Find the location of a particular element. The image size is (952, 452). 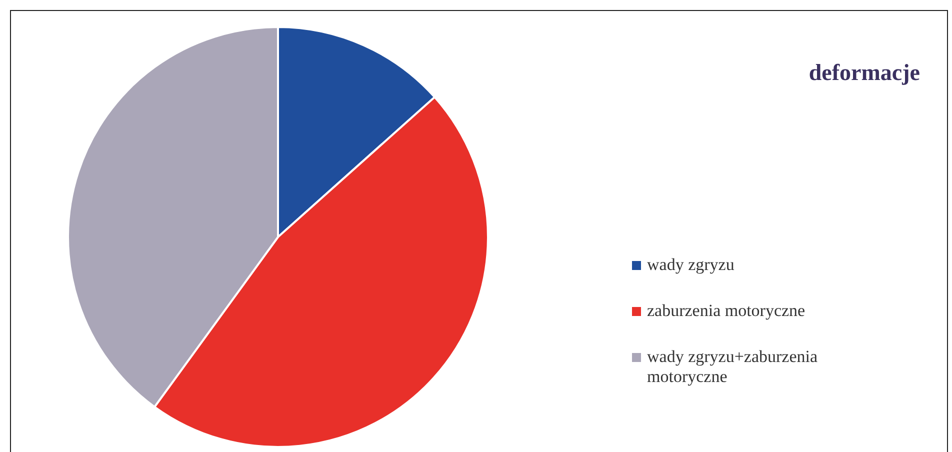

text: deformacje is located at coordinates (864, 73).